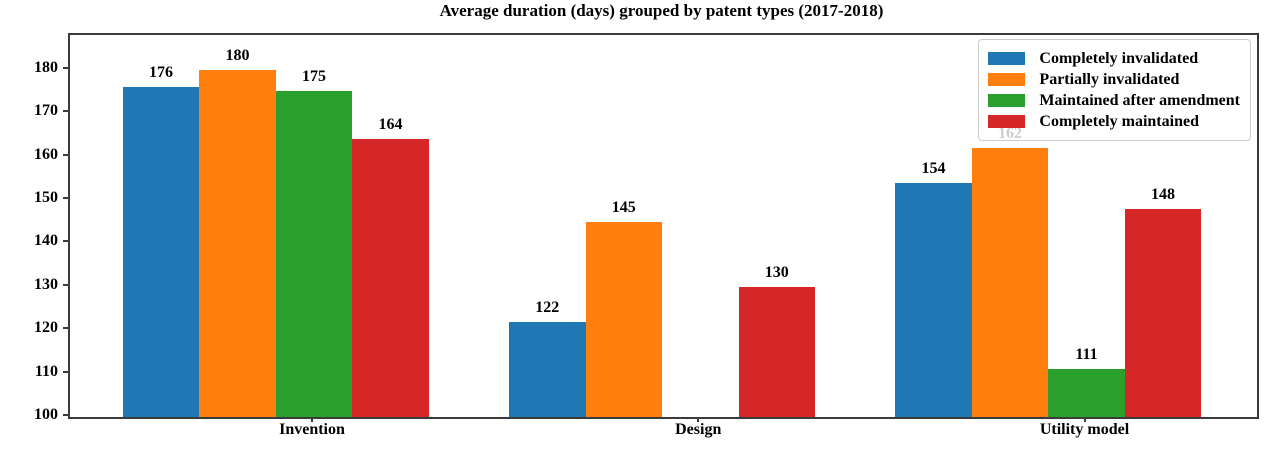 The image size is (1267, 451). What do you see at coordinates (46, 414) in the screenshot?
I see `y-axis-tick-label: 100` at bounding box center [46, 414].